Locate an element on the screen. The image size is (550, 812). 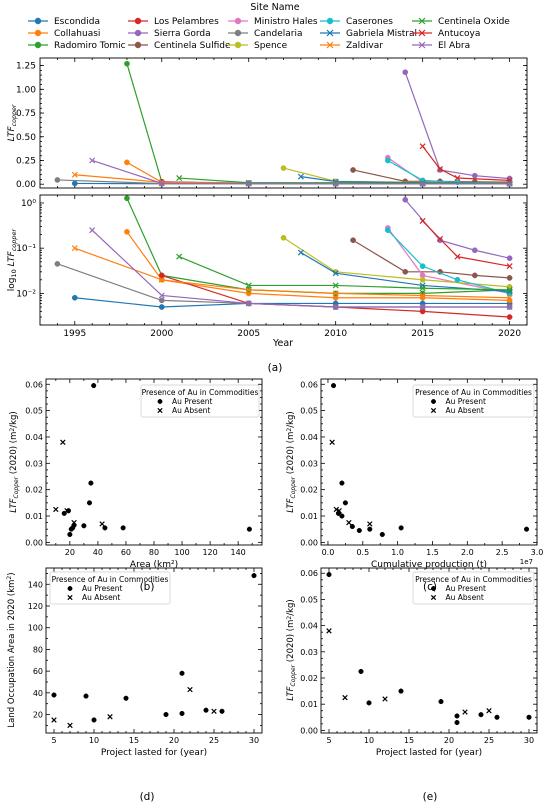
x-tick-label: 2.0 is located at coordinates (467, 552).